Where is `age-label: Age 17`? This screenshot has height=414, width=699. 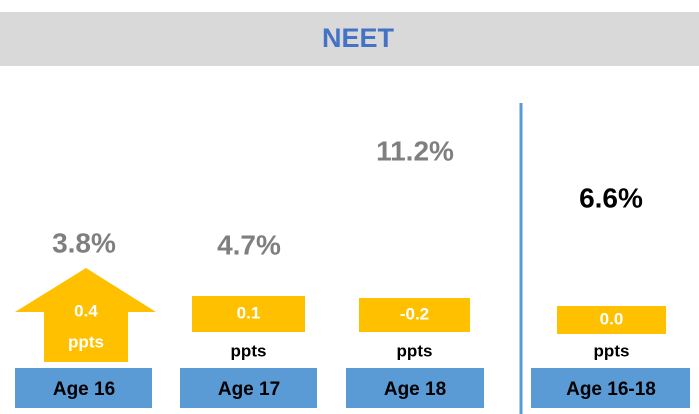 age-label: Age 17 is located at coordinates (249, 389).